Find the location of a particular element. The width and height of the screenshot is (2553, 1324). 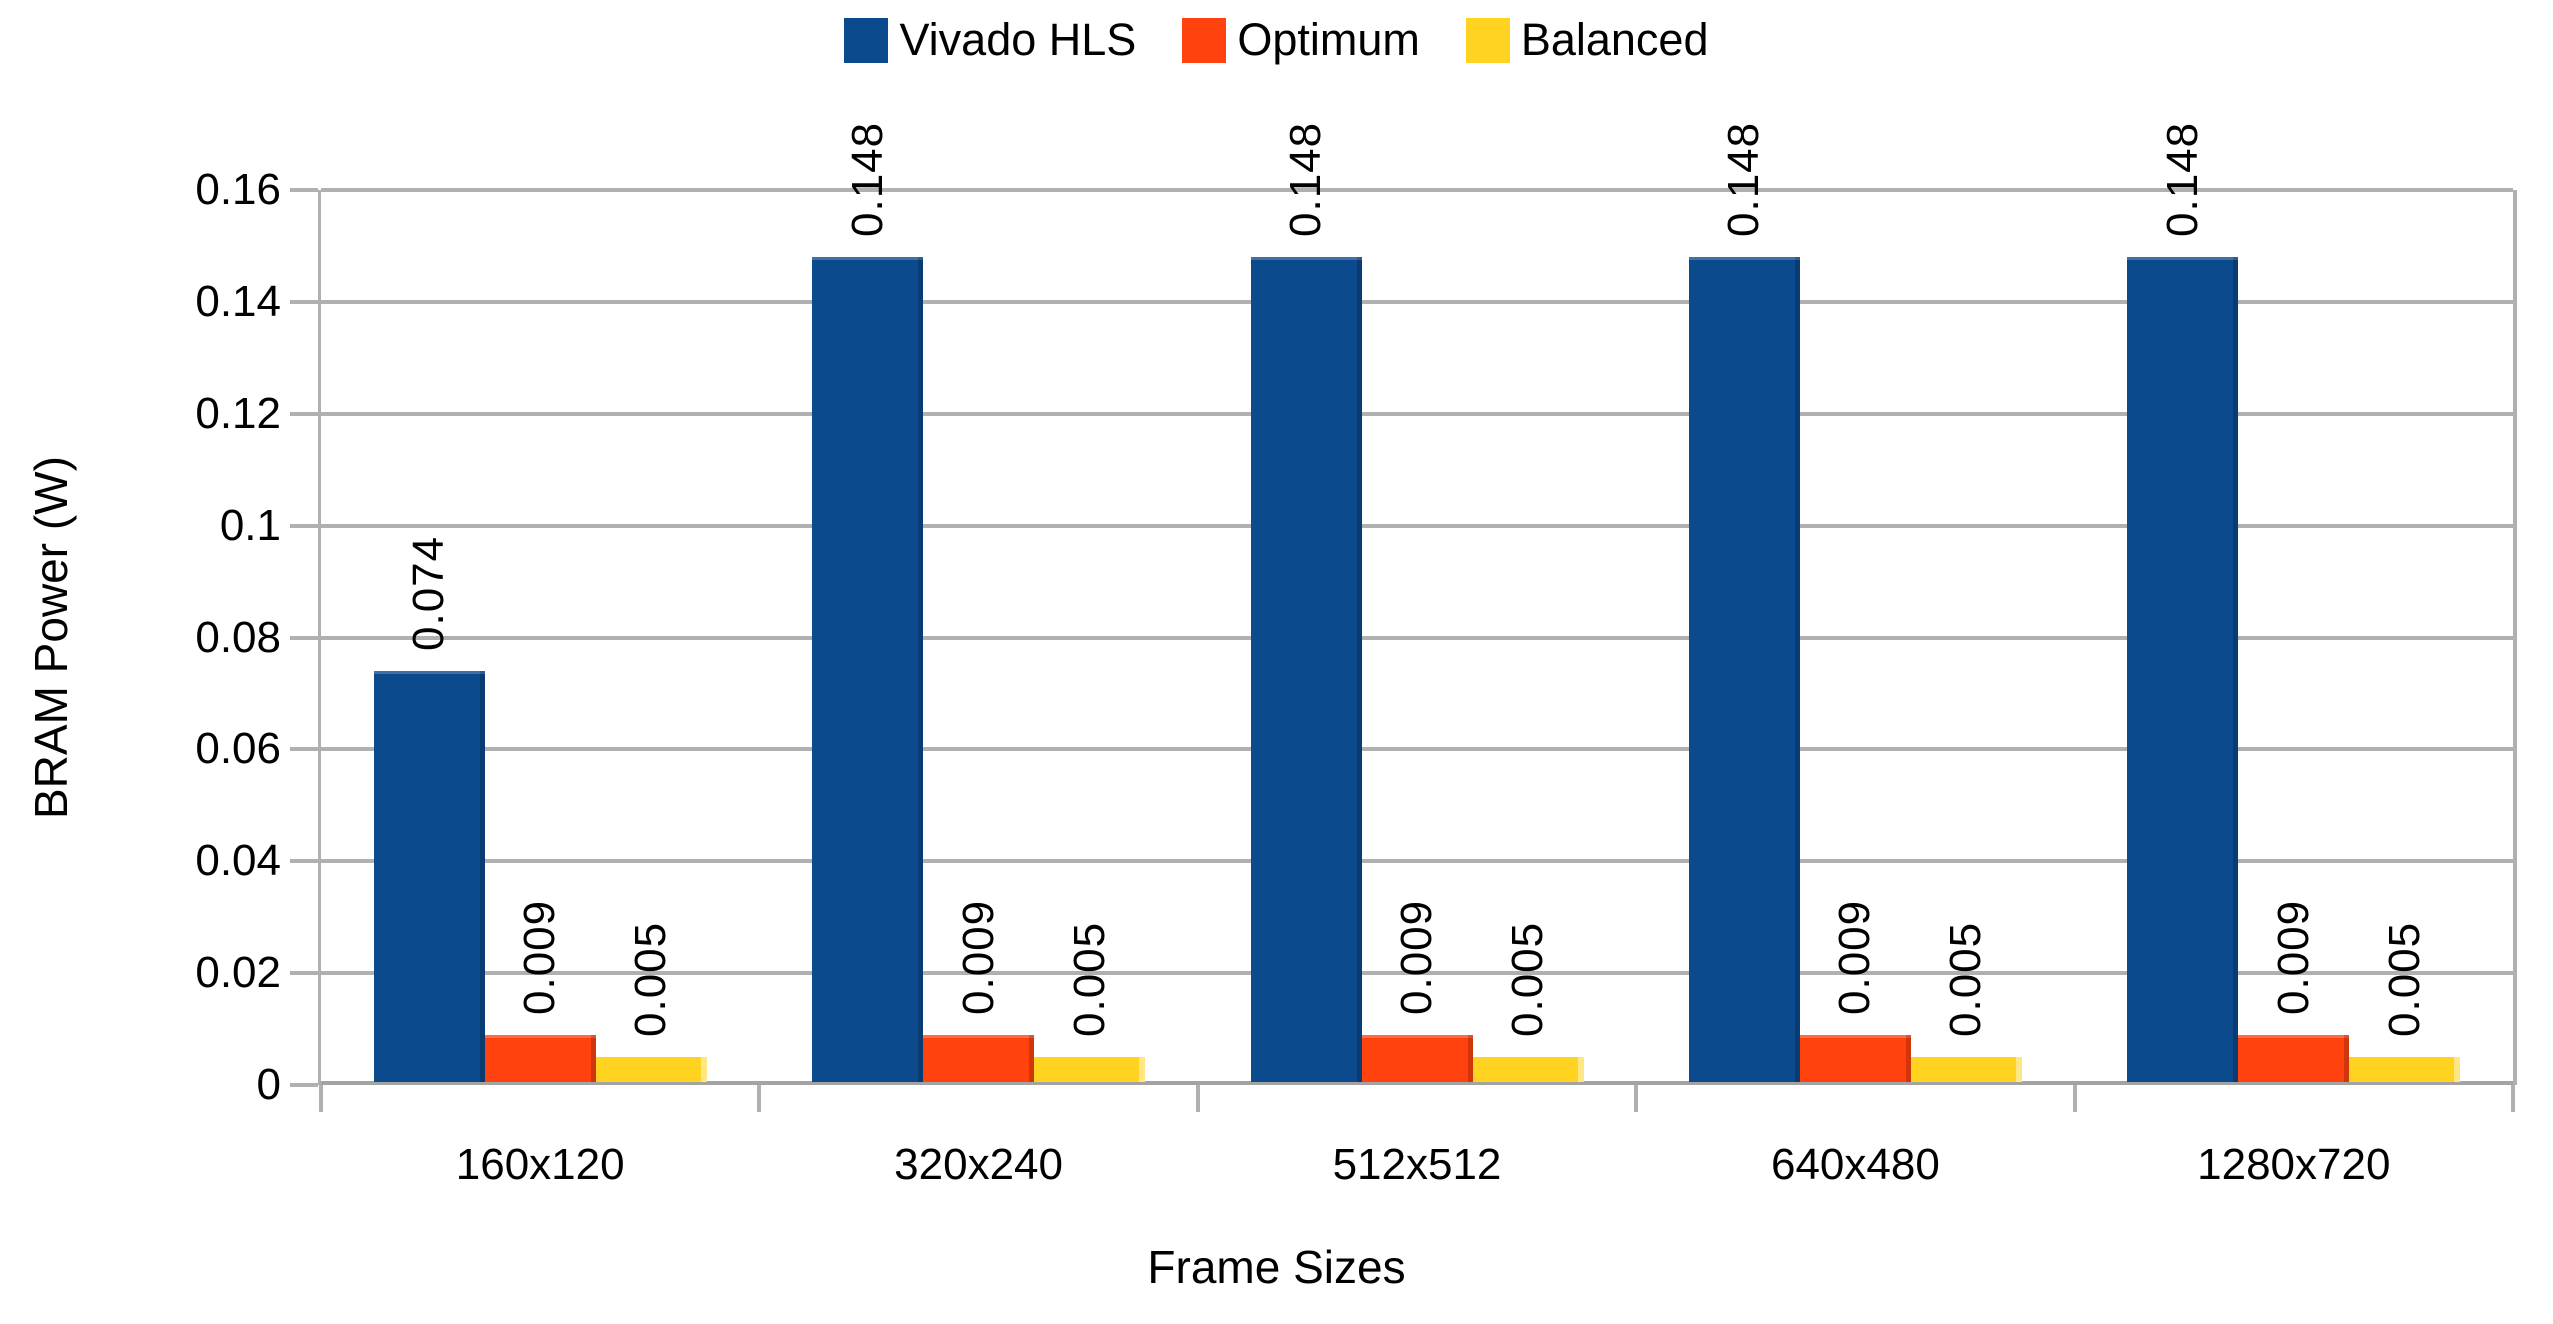

y-tick-label: 0.02 is located at coordinates (238, 973).